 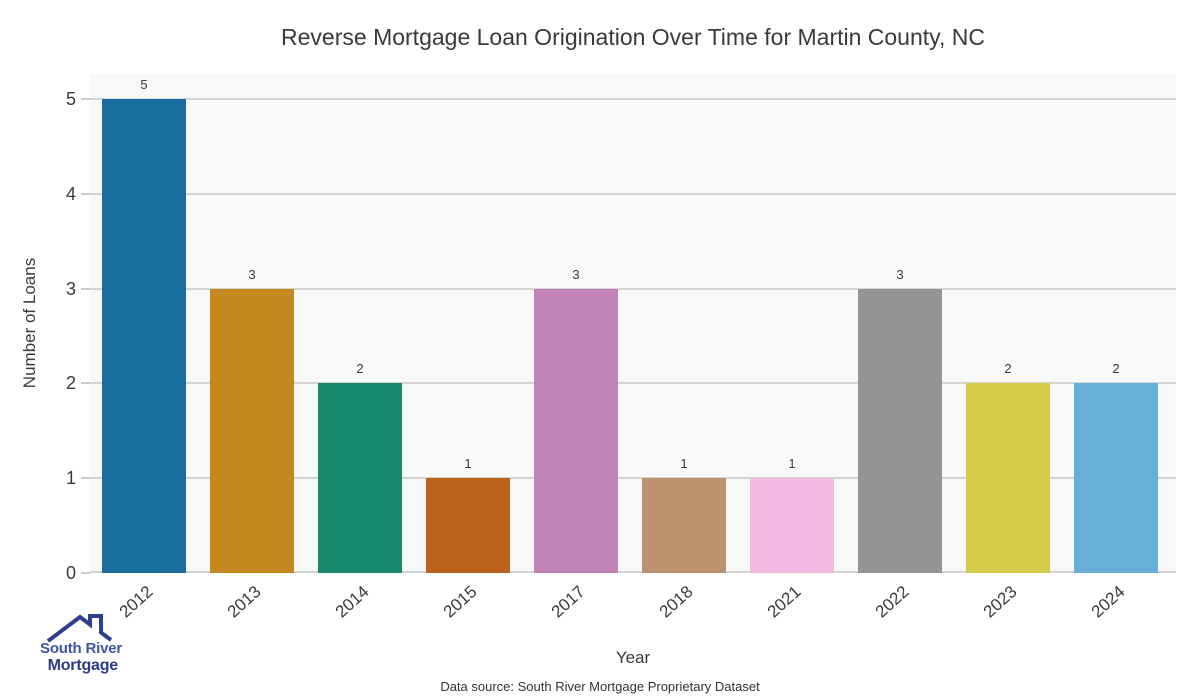 I want to click on logo: South River Mortgage, so click(x=70, y=647).